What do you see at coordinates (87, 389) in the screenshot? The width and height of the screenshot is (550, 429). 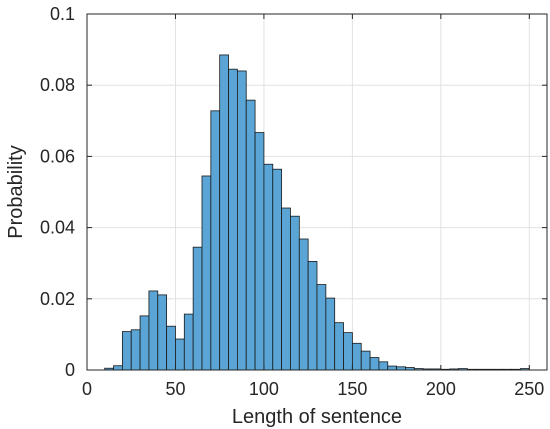 I see `x-tick-label: 0` at bounding box center [87, 389].